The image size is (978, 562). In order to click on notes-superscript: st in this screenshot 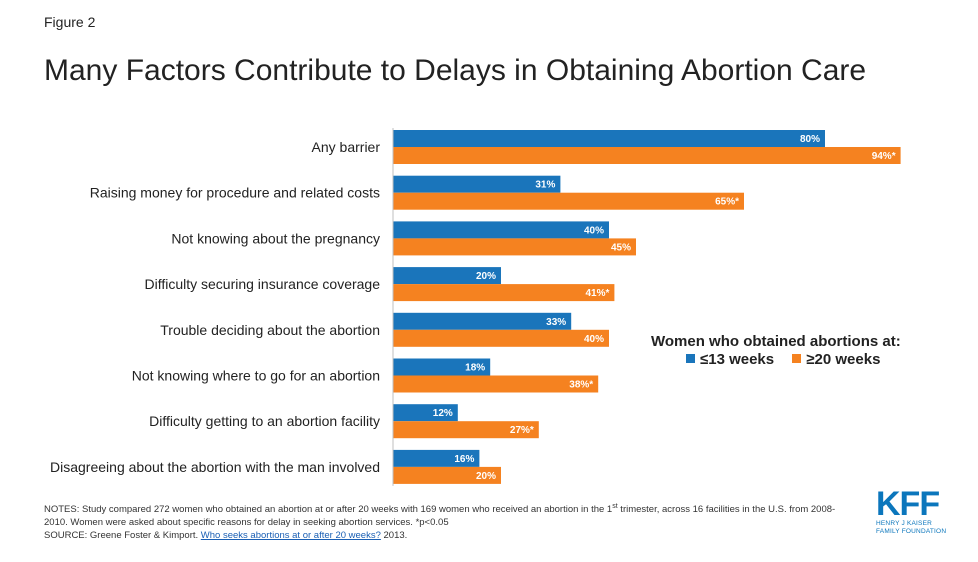, I will do `click(615, 506)`.